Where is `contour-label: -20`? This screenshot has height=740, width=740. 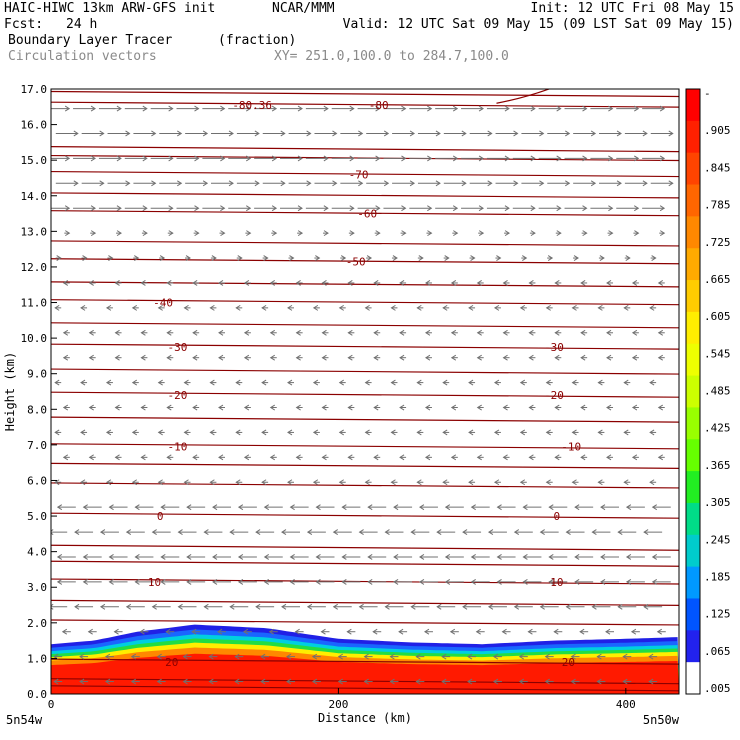
contour-label: -20 is located at coordinates (178, 395).